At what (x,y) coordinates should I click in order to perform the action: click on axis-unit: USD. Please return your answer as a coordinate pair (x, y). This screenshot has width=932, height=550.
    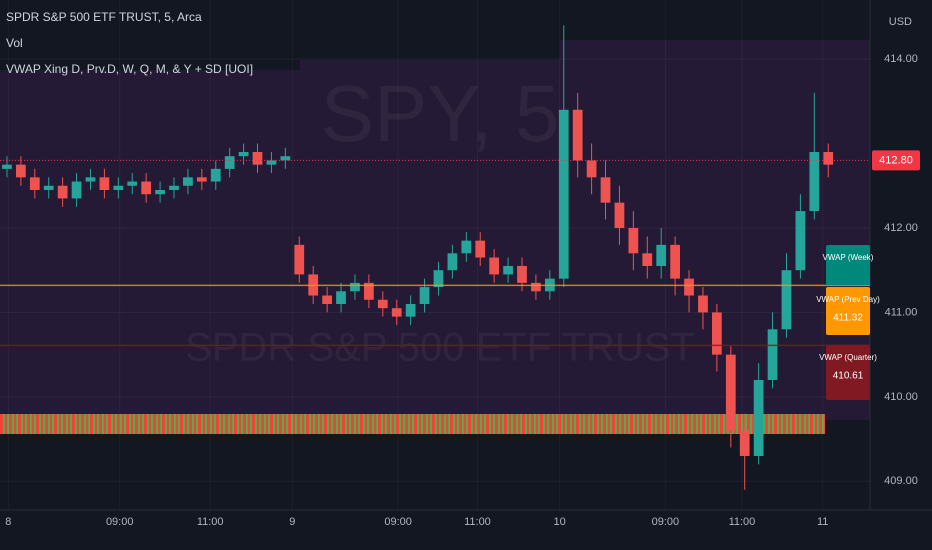
    Looking at the image, I should click on (900, 22).